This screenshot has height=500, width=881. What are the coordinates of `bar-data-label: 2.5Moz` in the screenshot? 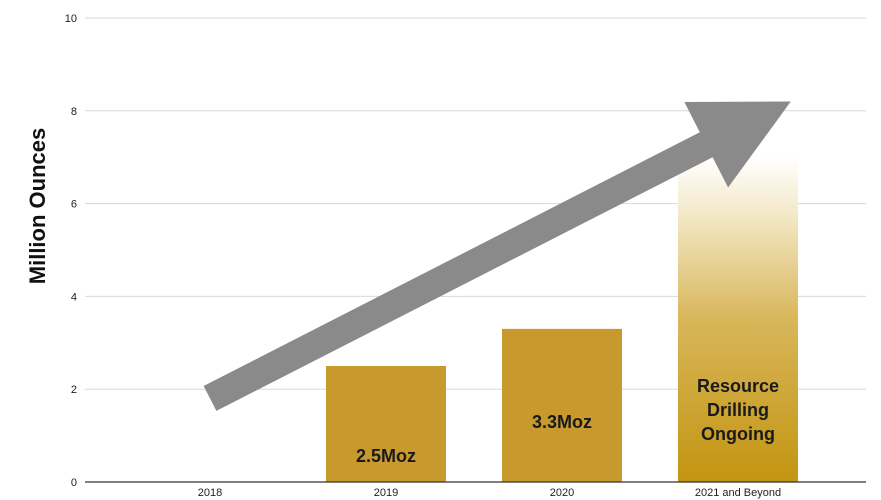 It's located at (386, 456).